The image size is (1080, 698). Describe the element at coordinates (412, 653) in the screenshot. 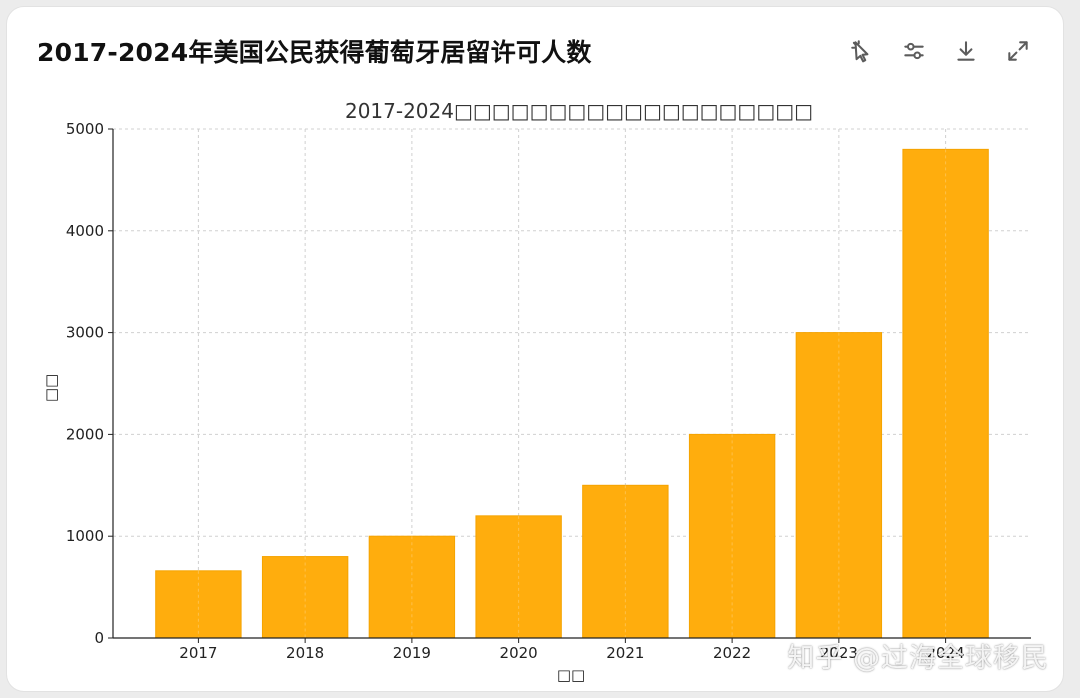

I see `x-tick-label: 2019` at that location.